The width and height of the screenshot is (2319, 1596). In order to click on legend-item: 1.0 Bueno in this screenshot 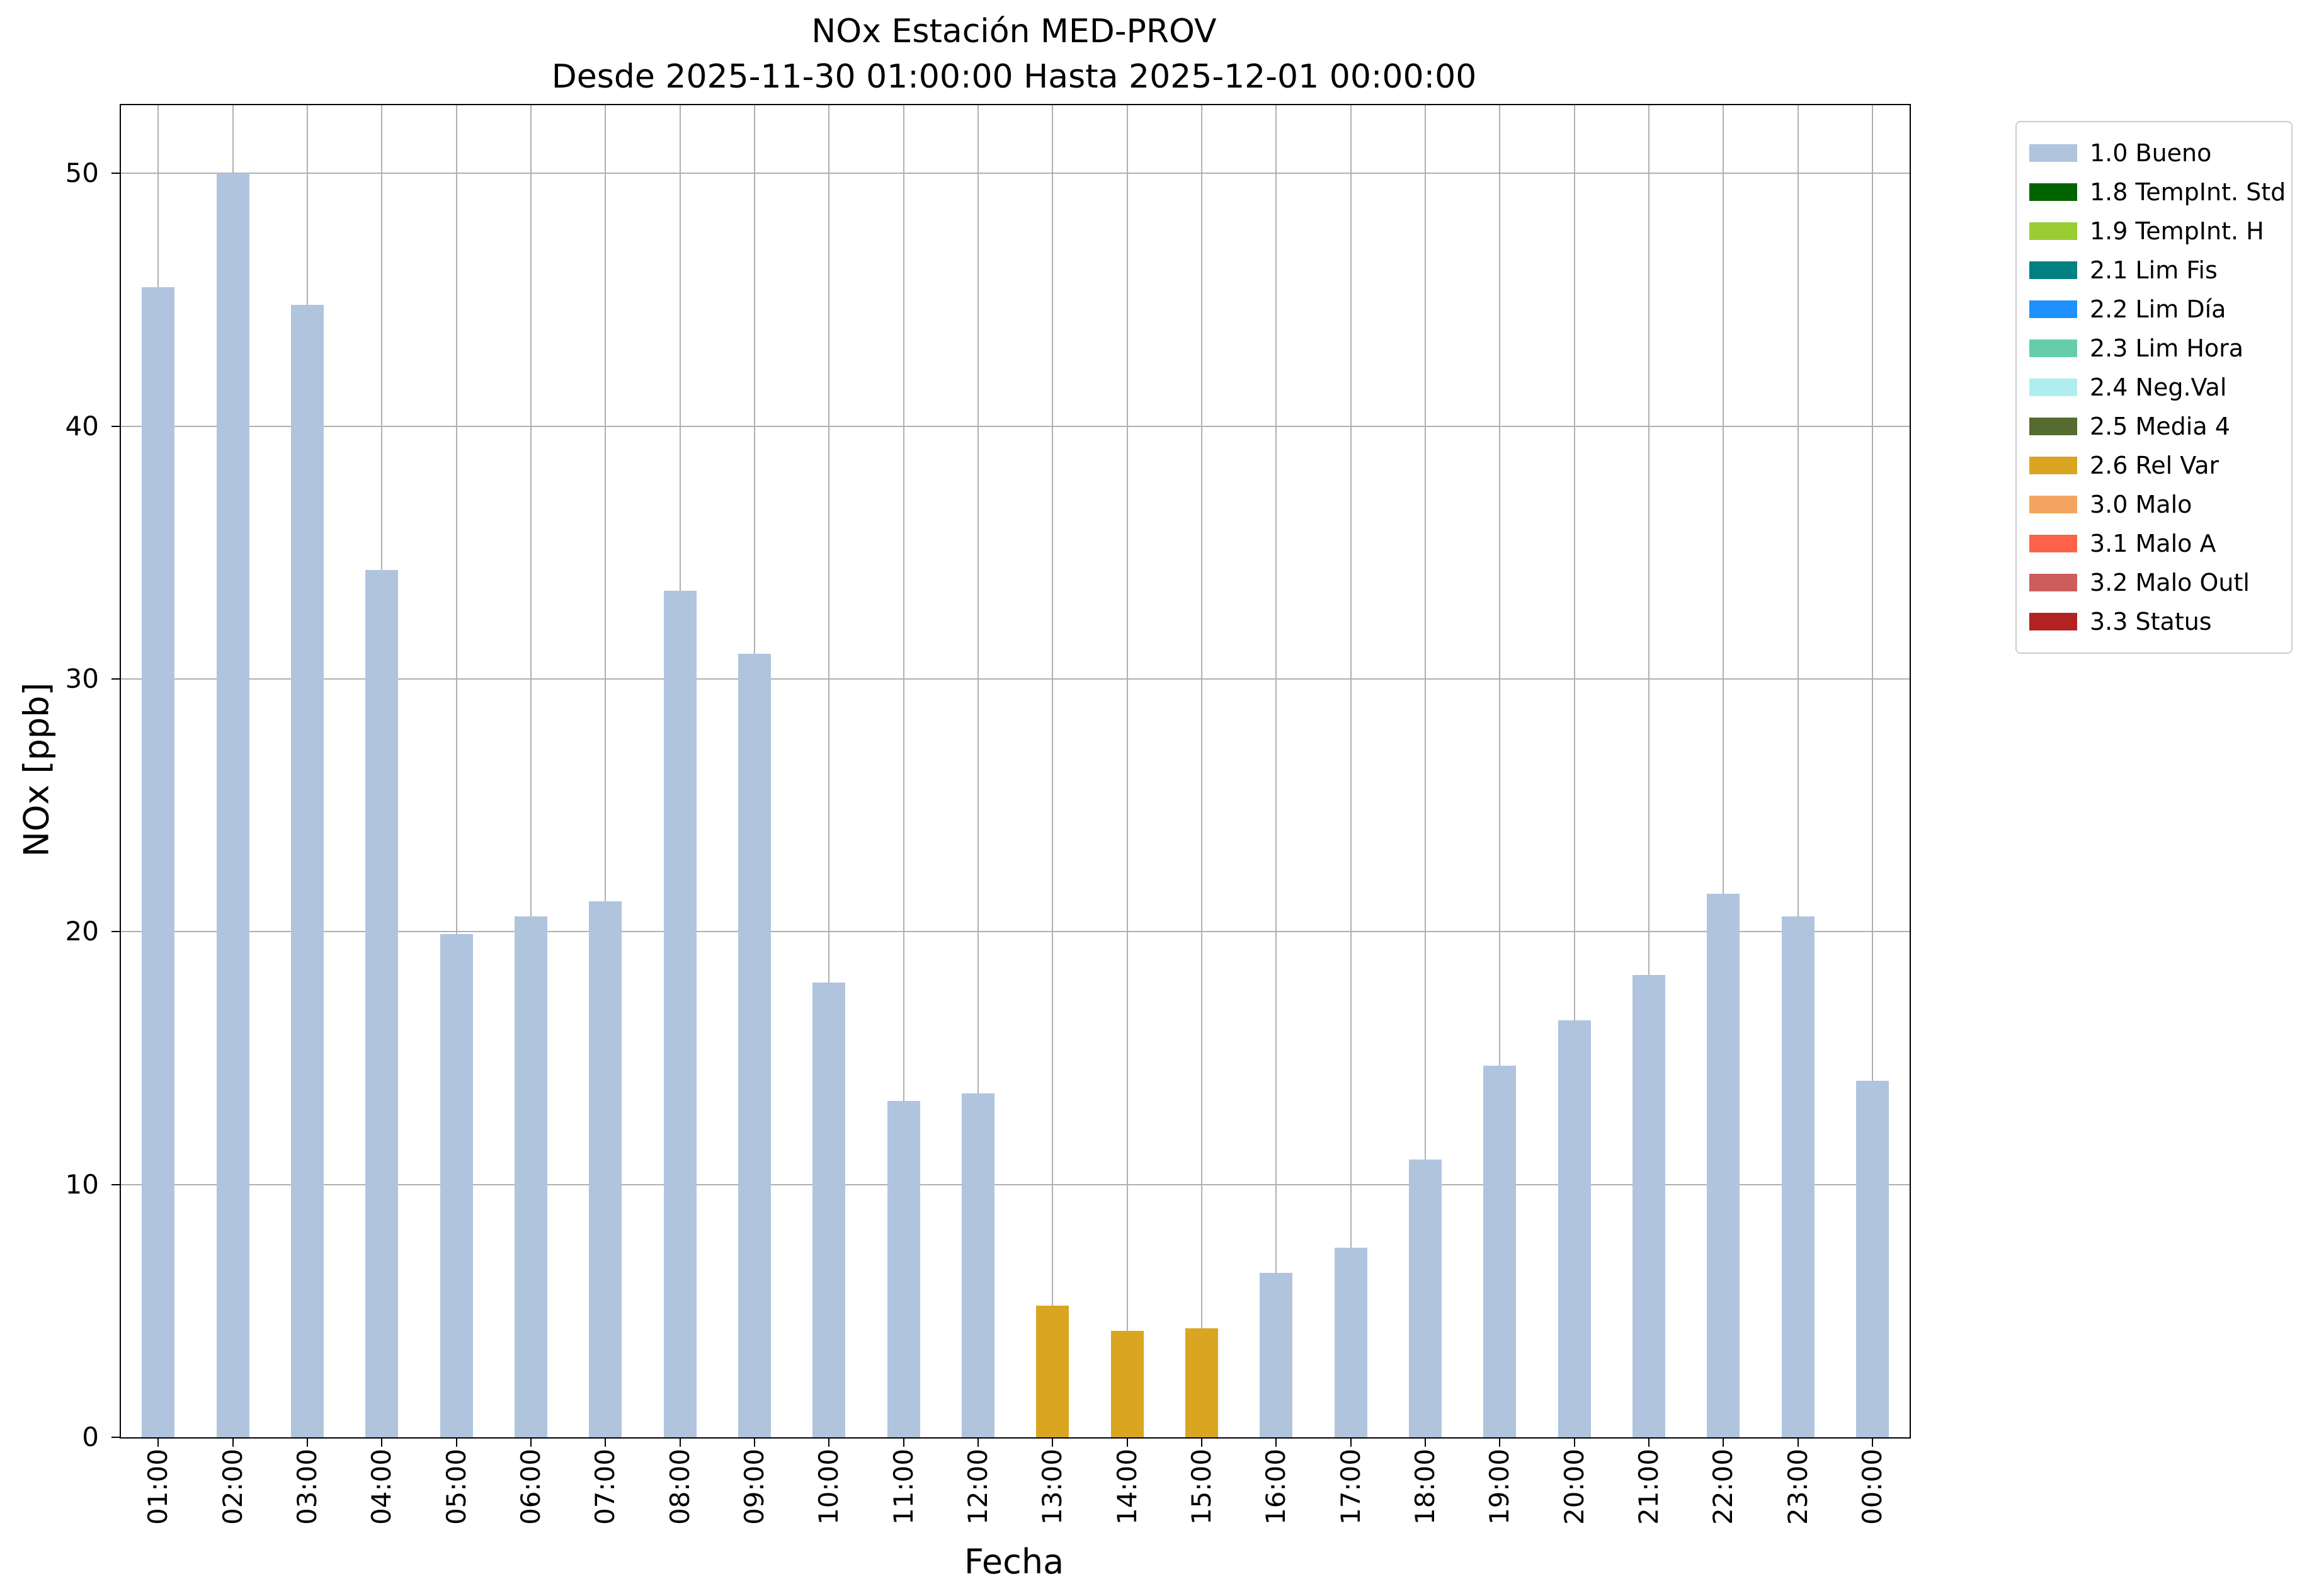, I will do `click(2154, 153)`.